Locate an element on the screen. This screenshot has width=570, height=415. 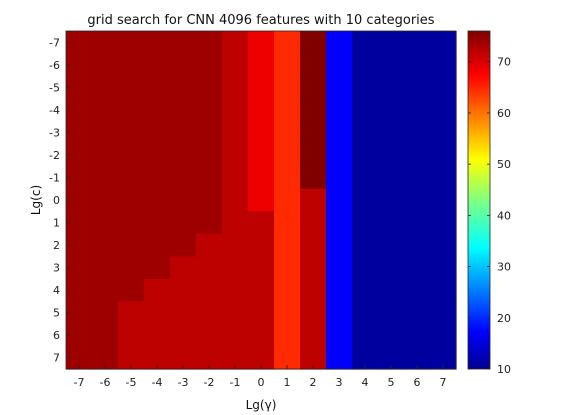
y-tick-label: 3 is located at coordinates (56, 268).